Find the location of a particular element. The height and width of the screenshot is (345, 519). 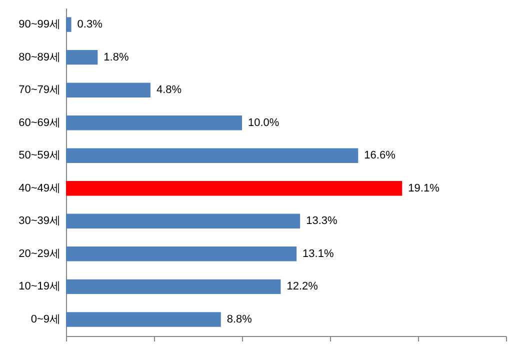

data-label: 13.3% is located at coordinates (322, 221).